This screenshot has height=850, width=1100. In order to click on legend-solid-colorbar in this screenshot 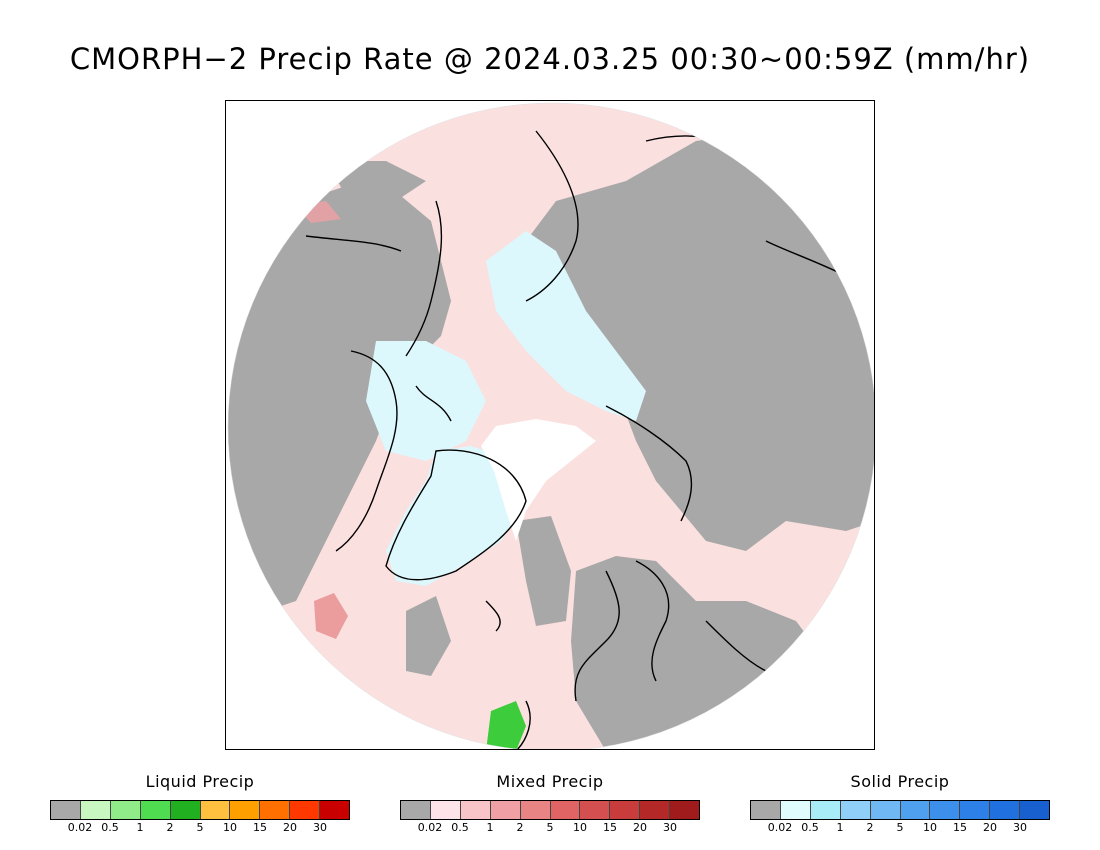, I will do `click(900, 810)`.